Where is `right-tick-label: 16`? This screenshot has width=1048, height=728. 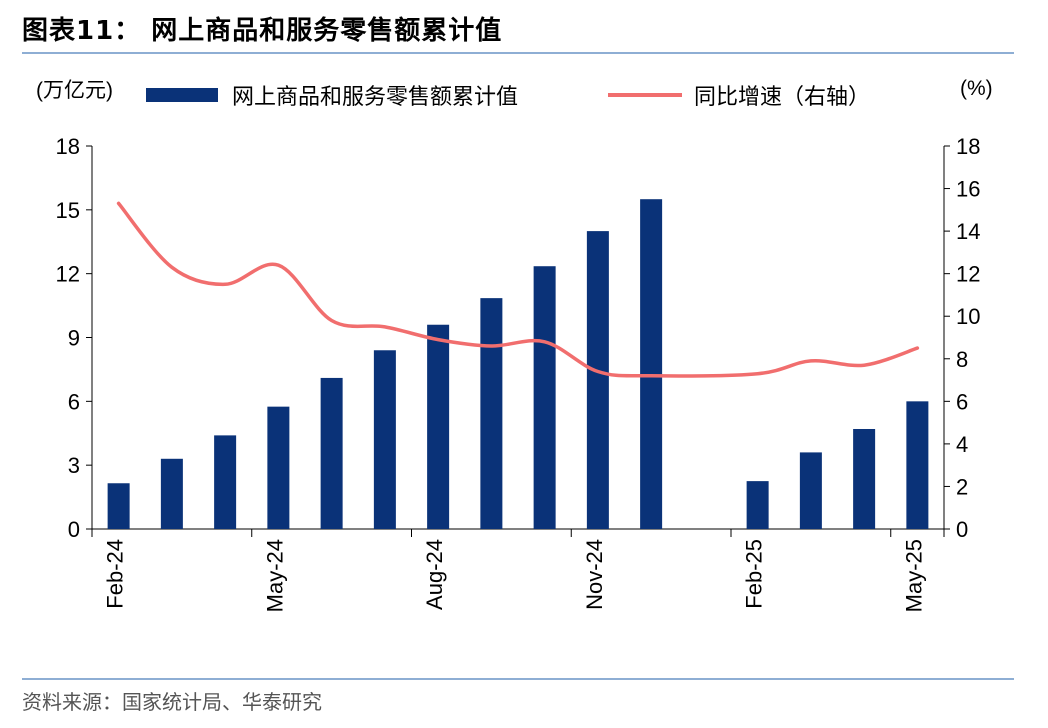 right-tick-label: 16 is located at coordinates (968, 189).